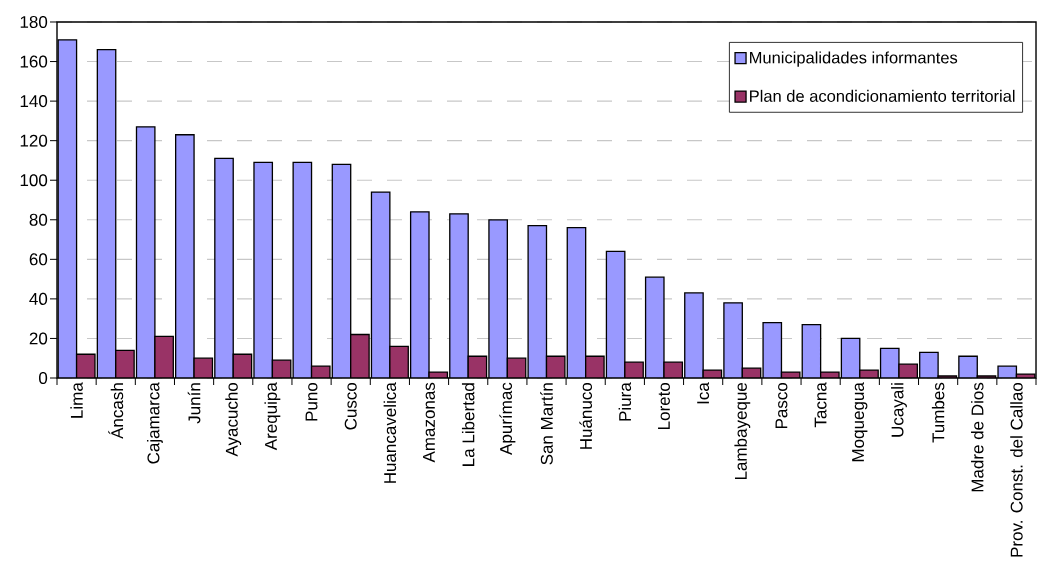  Describe the element at coordinates (468, 424) in the screenshot. I see `x-tick-label: La Libertad` at that location.